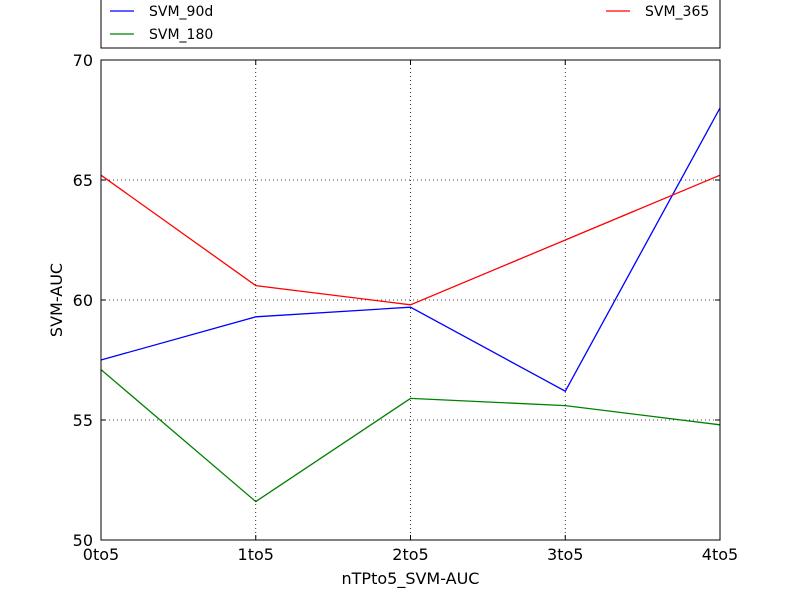 Image resolution: width=800 pixels, height=600 pixels. Describe the element at coordinates (83, 420) in the screenshot. I see `y-tick-label: 55` at that location.